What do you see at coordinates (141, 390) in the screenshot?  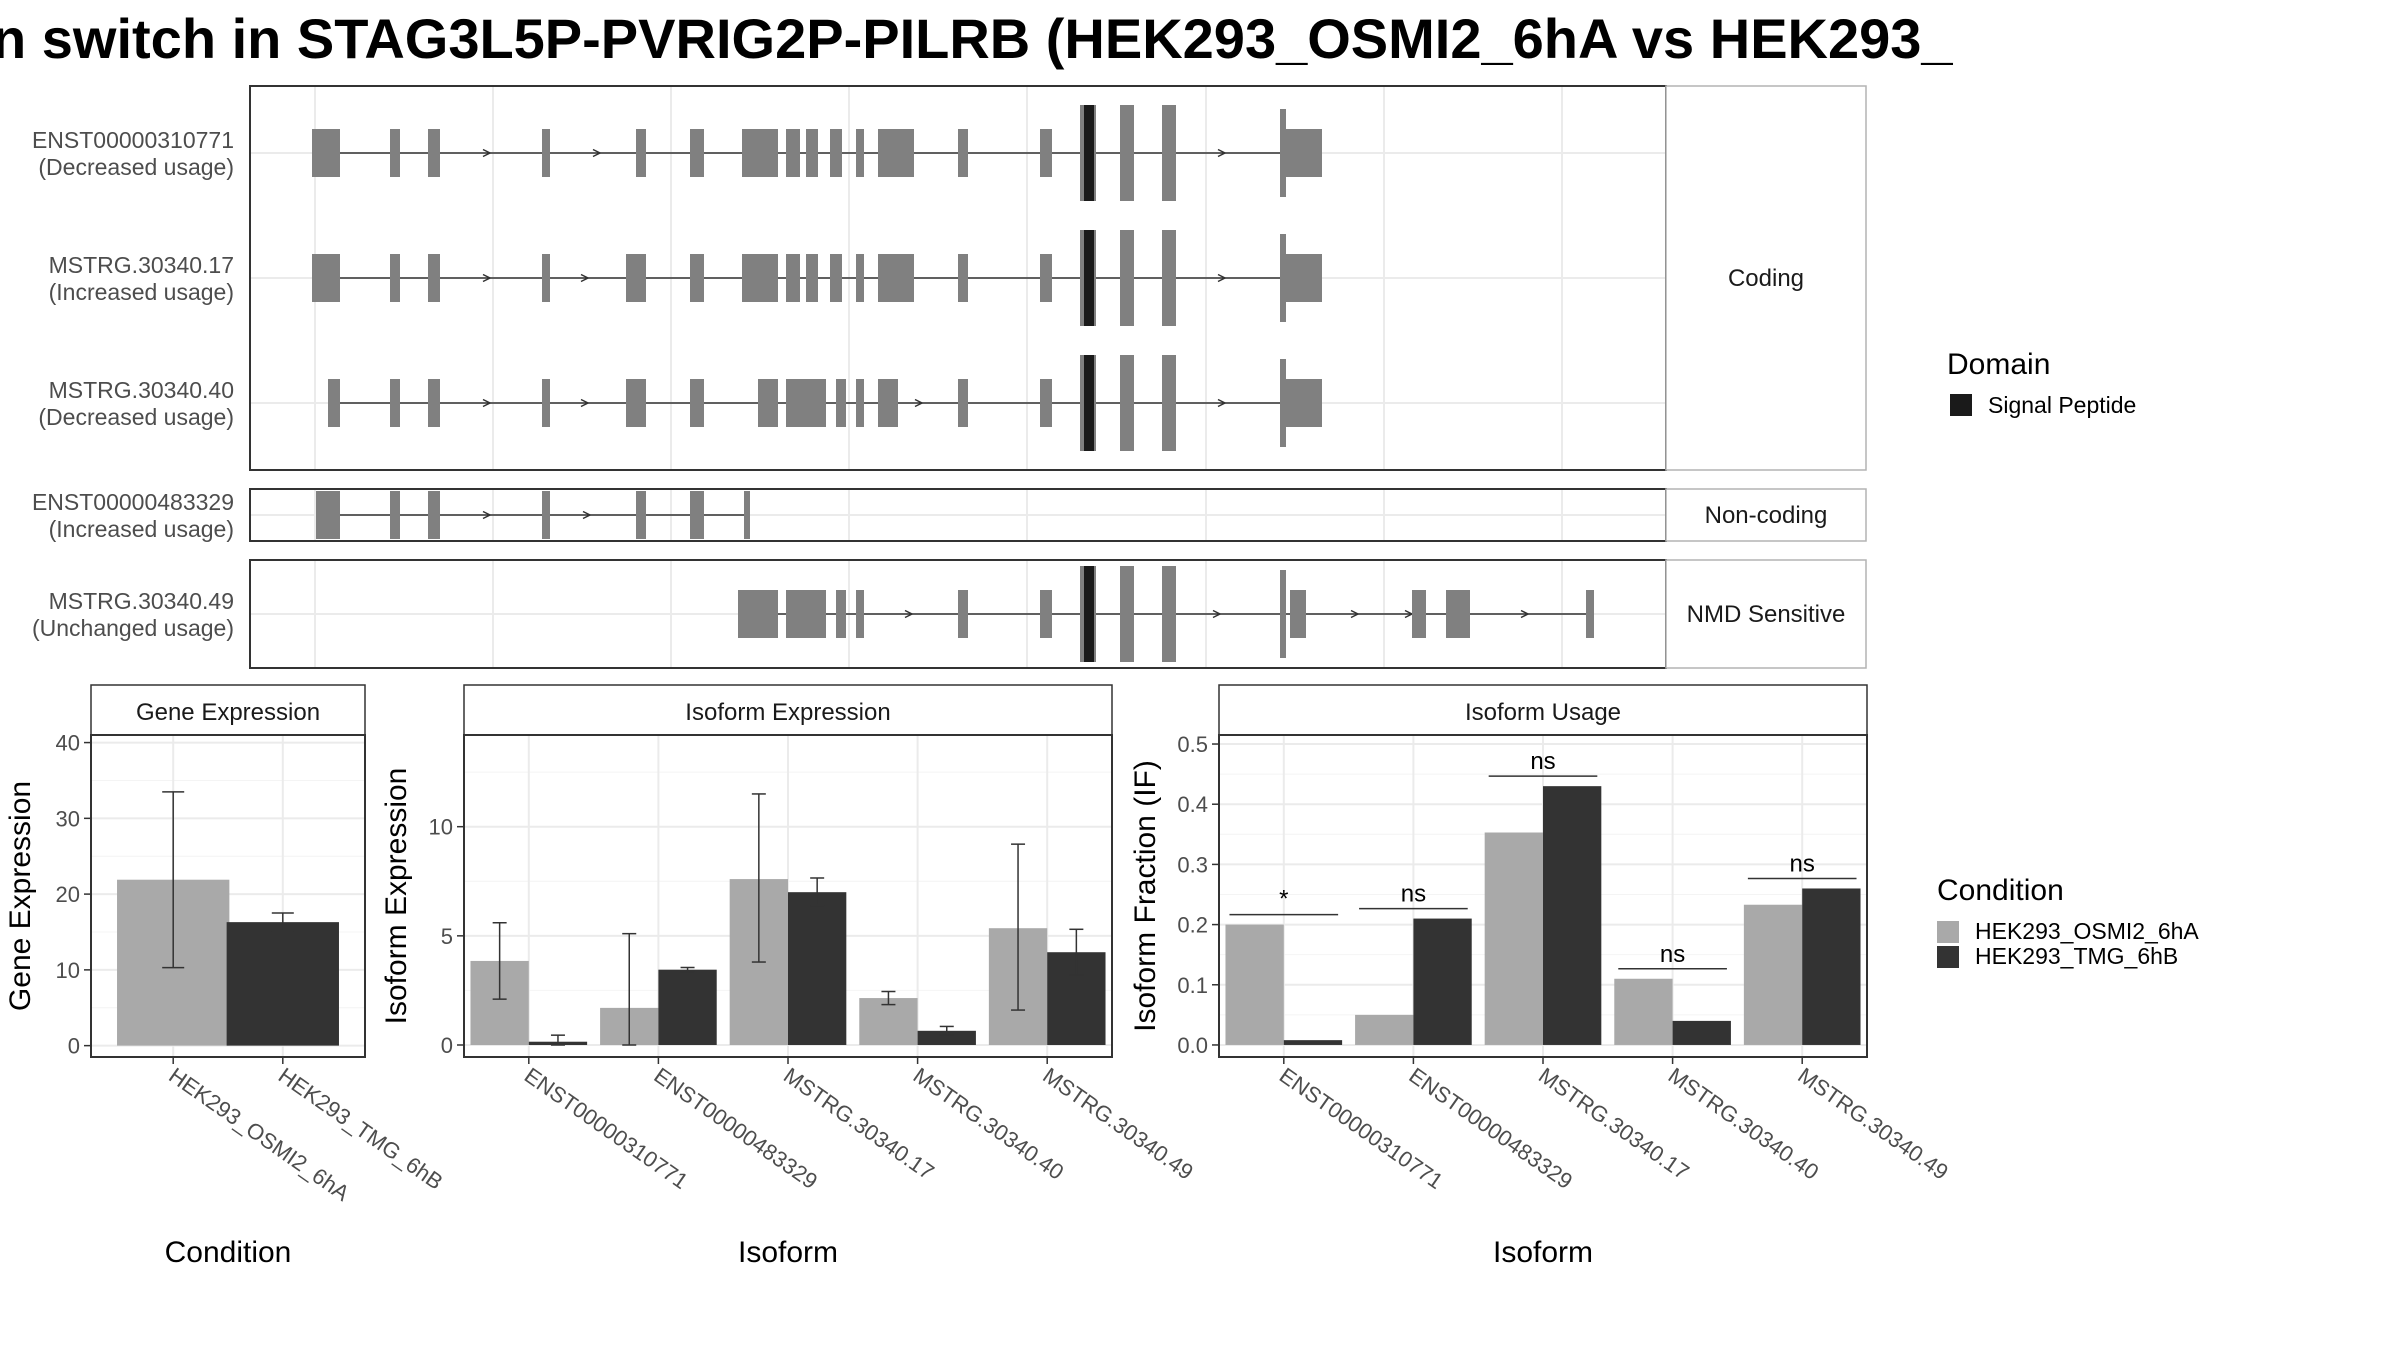 I see `transcript-id-label: MSTRG.30340.40` at bounding box center [141, 390].